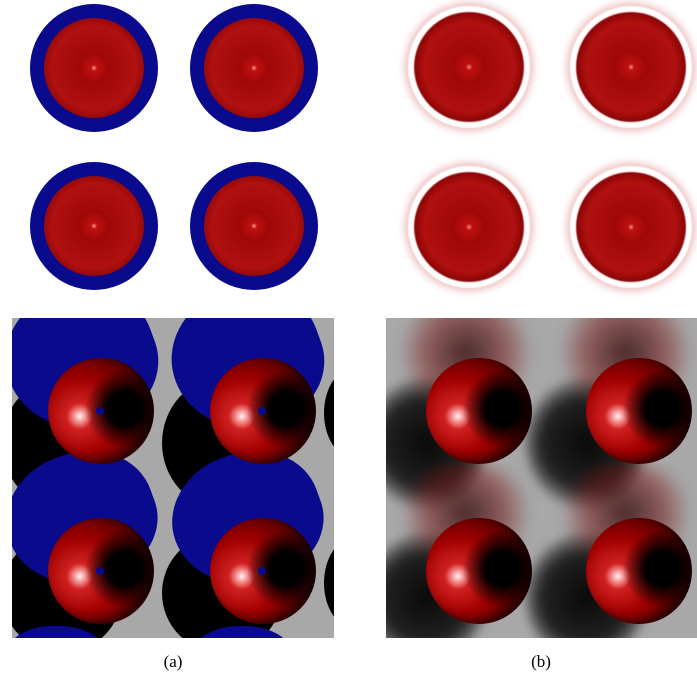 Image resolution: width=697 pixels, height=677 pixels. I want to click on caption-a: (a), so click(173, 661).